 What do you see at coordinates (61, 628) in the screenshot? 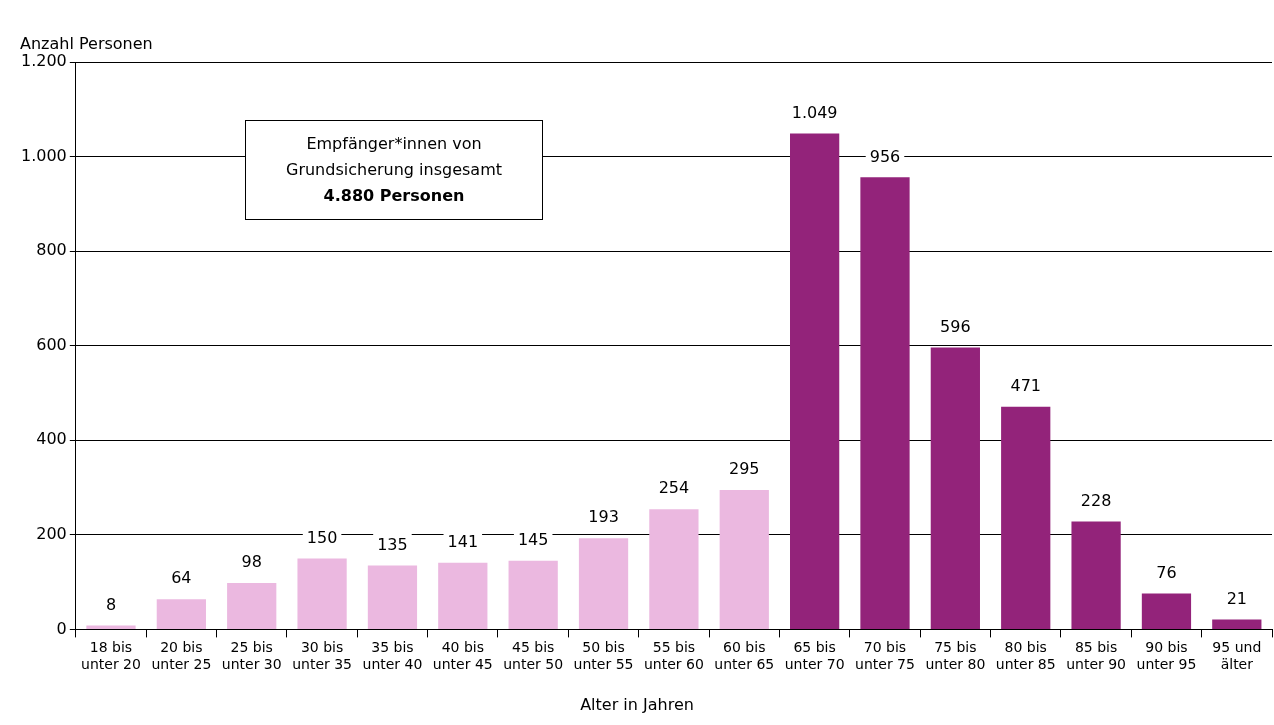
I see `y-tick-label: 0` at bounding box center [61, 628].